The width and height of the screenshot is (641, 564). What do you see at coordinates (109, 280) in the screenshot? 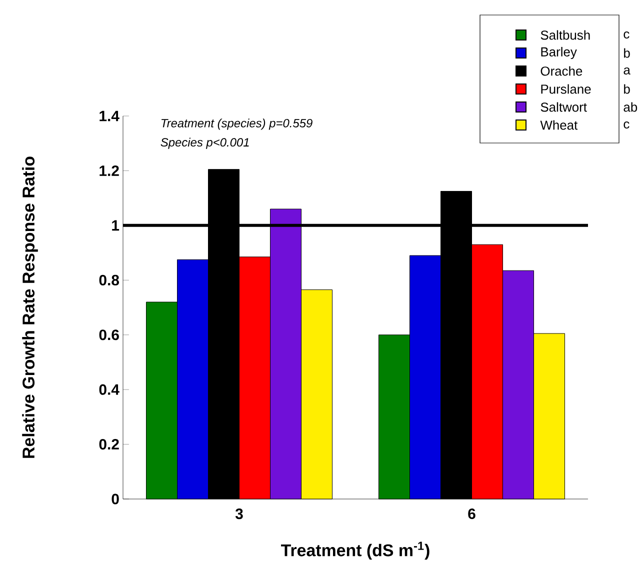
I see `y-tick-label: 0.8` at bounding box center [109, 280].